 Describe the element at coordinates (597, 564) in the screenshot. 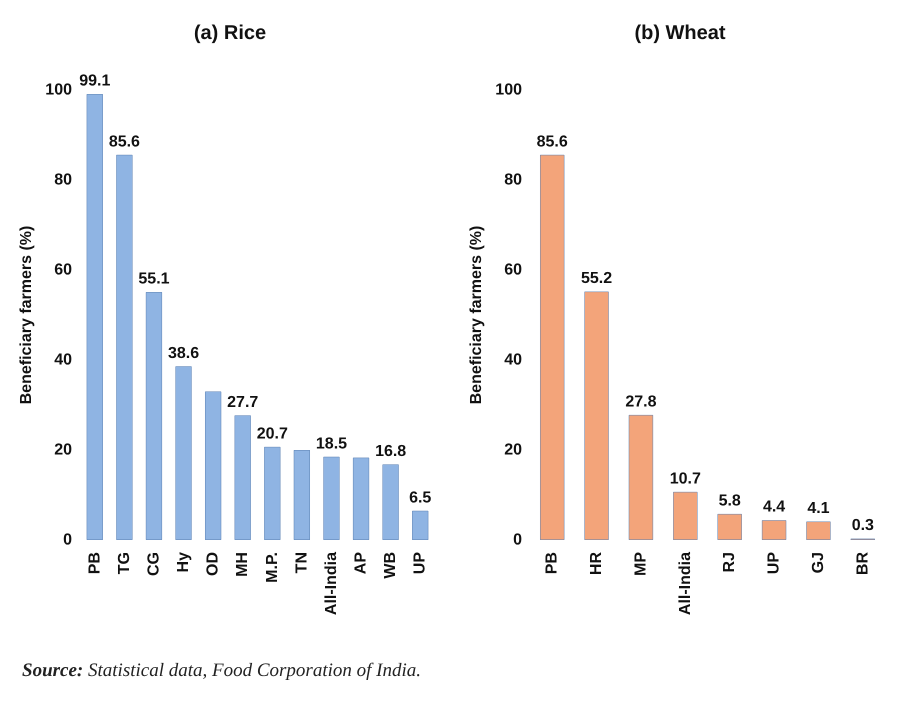

I see `x-tick-label: HR` at that location.